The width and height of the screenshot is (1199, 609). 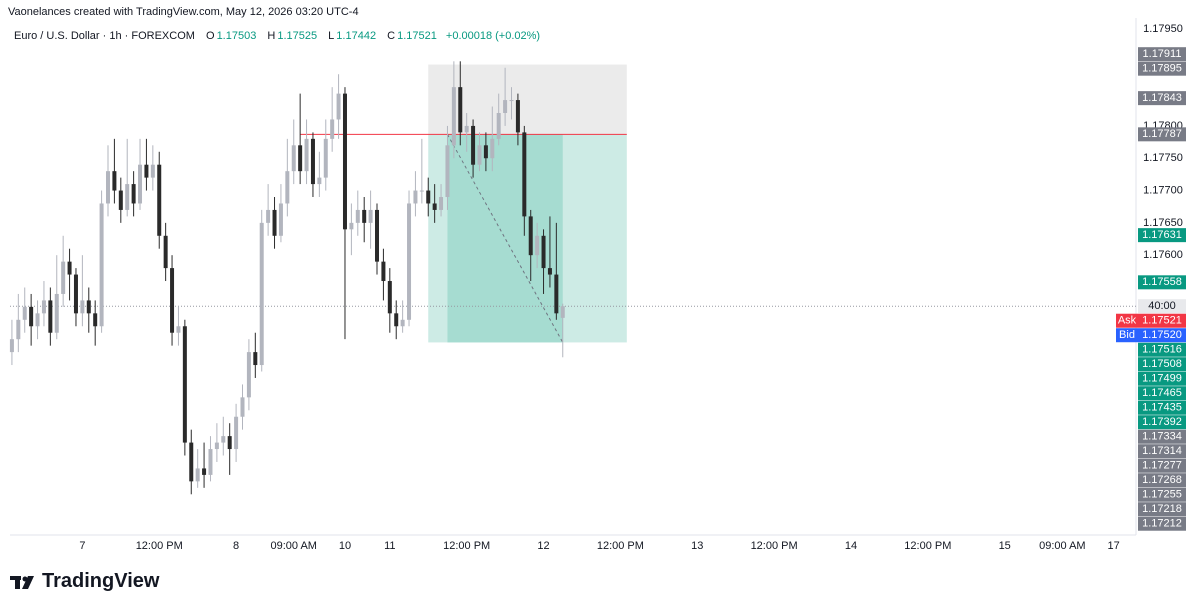 What do you see at coordinates (210, 36) in the screenshot?
I see `legend-key: O` at bounding box center [210, 36].